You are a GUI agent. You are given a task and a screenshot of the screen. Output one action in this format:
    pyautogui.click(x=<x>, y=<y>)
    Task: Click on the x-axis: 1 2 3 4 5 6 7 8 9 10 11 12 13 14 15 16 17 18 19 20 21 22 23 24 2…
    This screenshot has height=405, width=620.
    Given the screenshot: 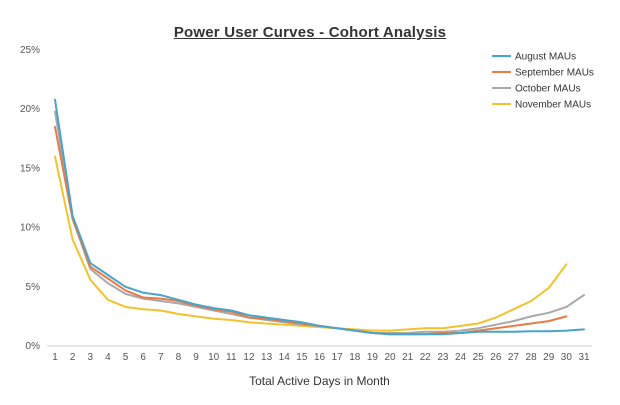 What is the action you would take?
    pyautogui.click(x=319, y=354)
    